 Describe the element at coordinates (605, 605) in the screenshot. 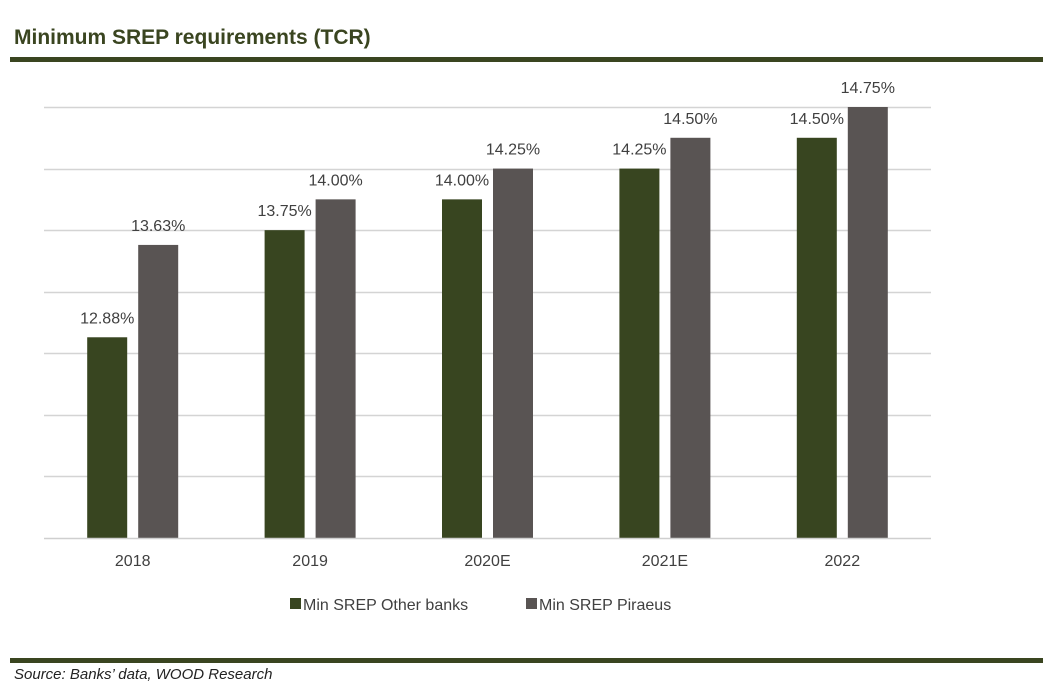

I see `legend-label-piraeus: Min SREP Piraeus` at that location.